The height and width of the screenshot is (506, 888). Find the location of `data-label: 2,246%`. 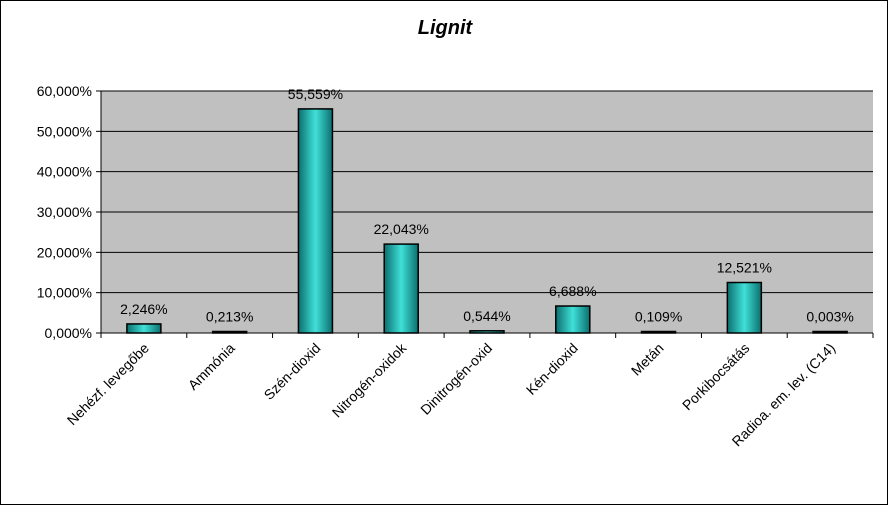

data-label: 2,246% is located at coordinates (143, 309).